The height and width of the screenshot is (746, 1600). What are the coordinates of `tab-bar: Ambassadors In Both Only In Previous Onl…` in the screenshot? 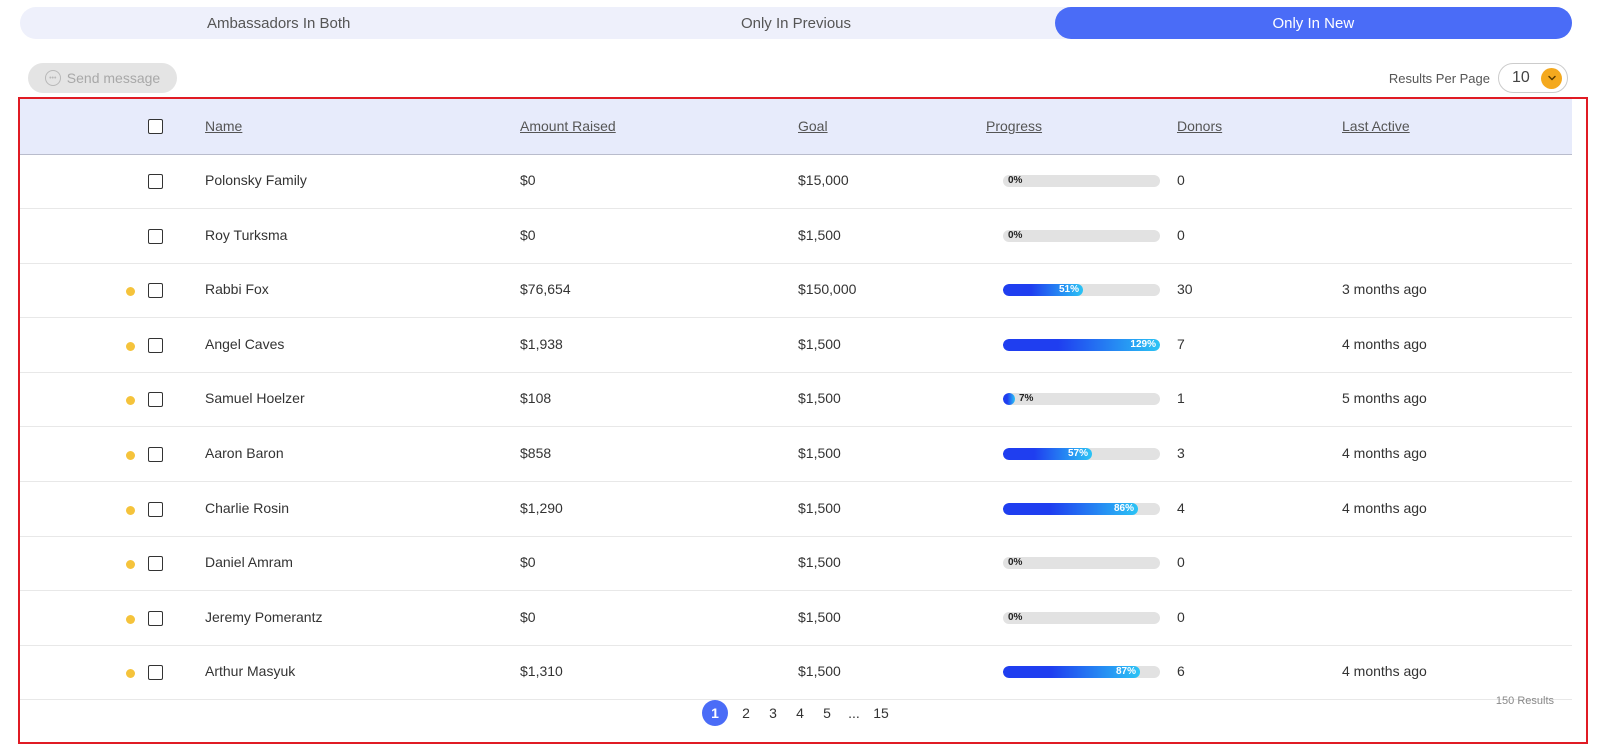 It's located at (796, 23).